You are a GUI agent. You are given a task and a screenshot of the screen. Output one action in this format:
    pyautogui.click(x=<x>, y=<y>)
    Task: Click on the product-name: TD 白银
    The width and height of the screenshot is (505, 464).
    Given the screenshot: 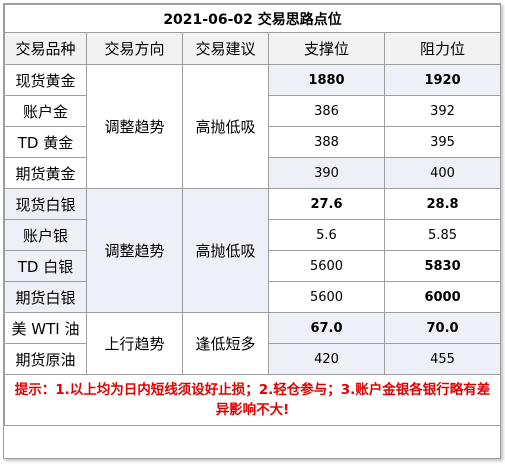 What is the action you would take?
    pyautogui.click(x=45, y=266)
    